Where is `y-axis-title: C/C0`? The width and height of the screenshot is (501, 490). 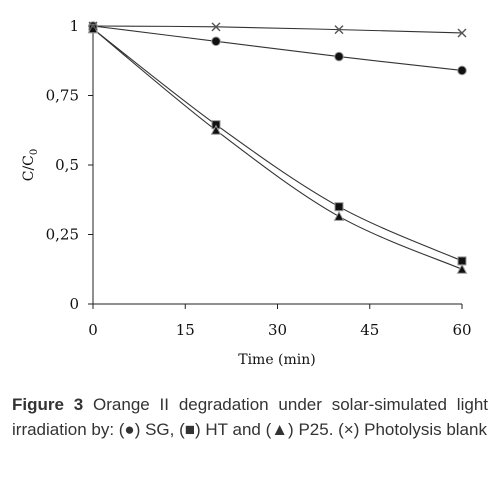
y-axis-title: C/C0 is located at coordinates (30, 165).